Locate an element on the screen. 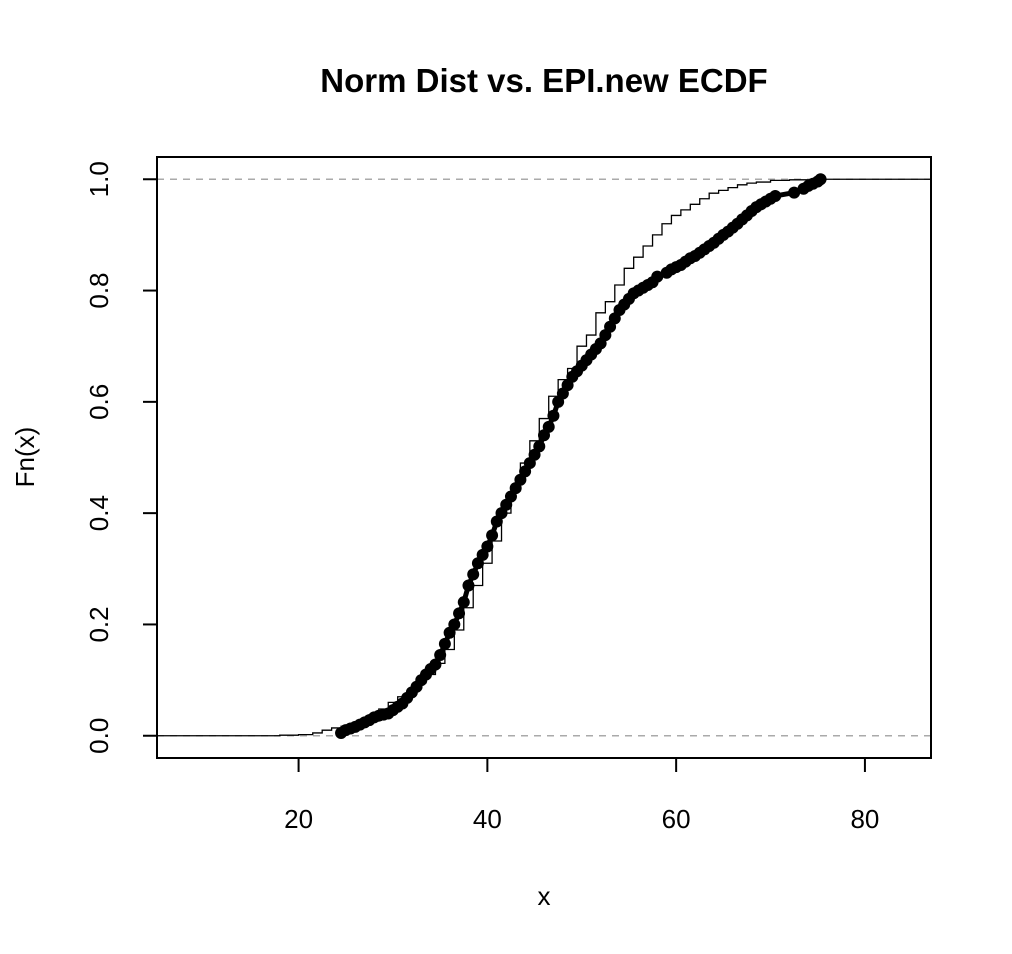 The width and height of the screenshot is (1012, 954). x-tick-label: 60 is located at coordinates (676, 819).